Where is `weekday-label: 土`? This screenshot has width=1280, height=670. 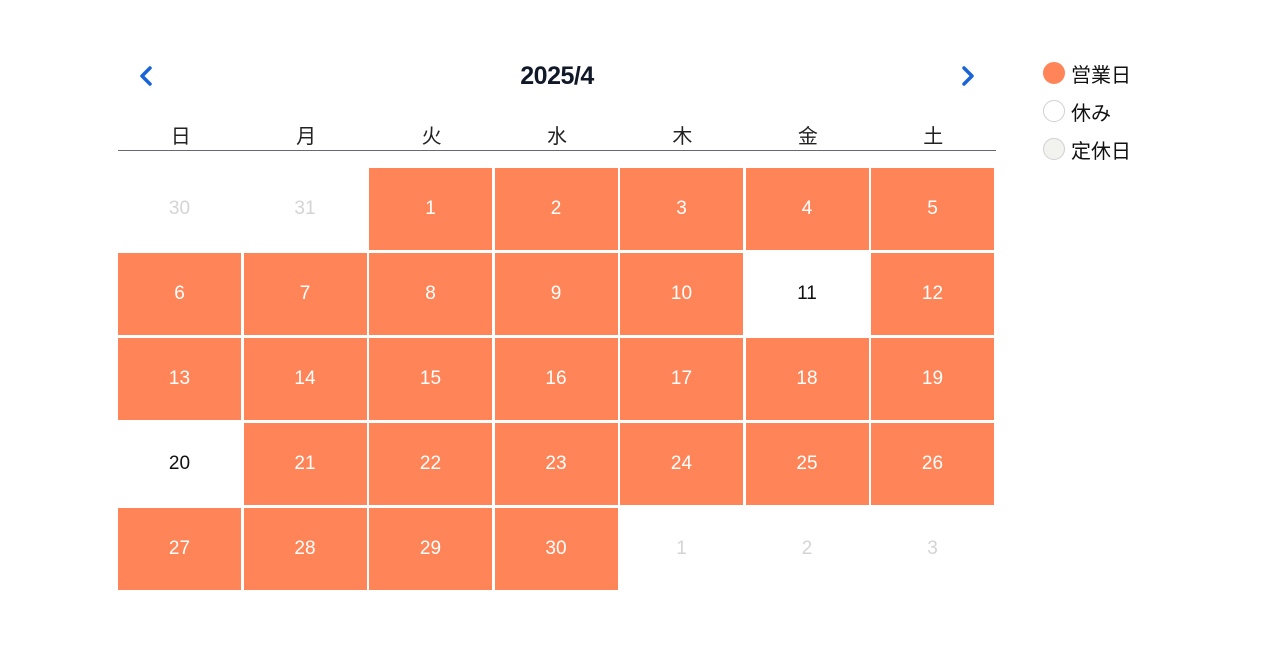 weekday-label: 土 is located at coordinates (933, 136).